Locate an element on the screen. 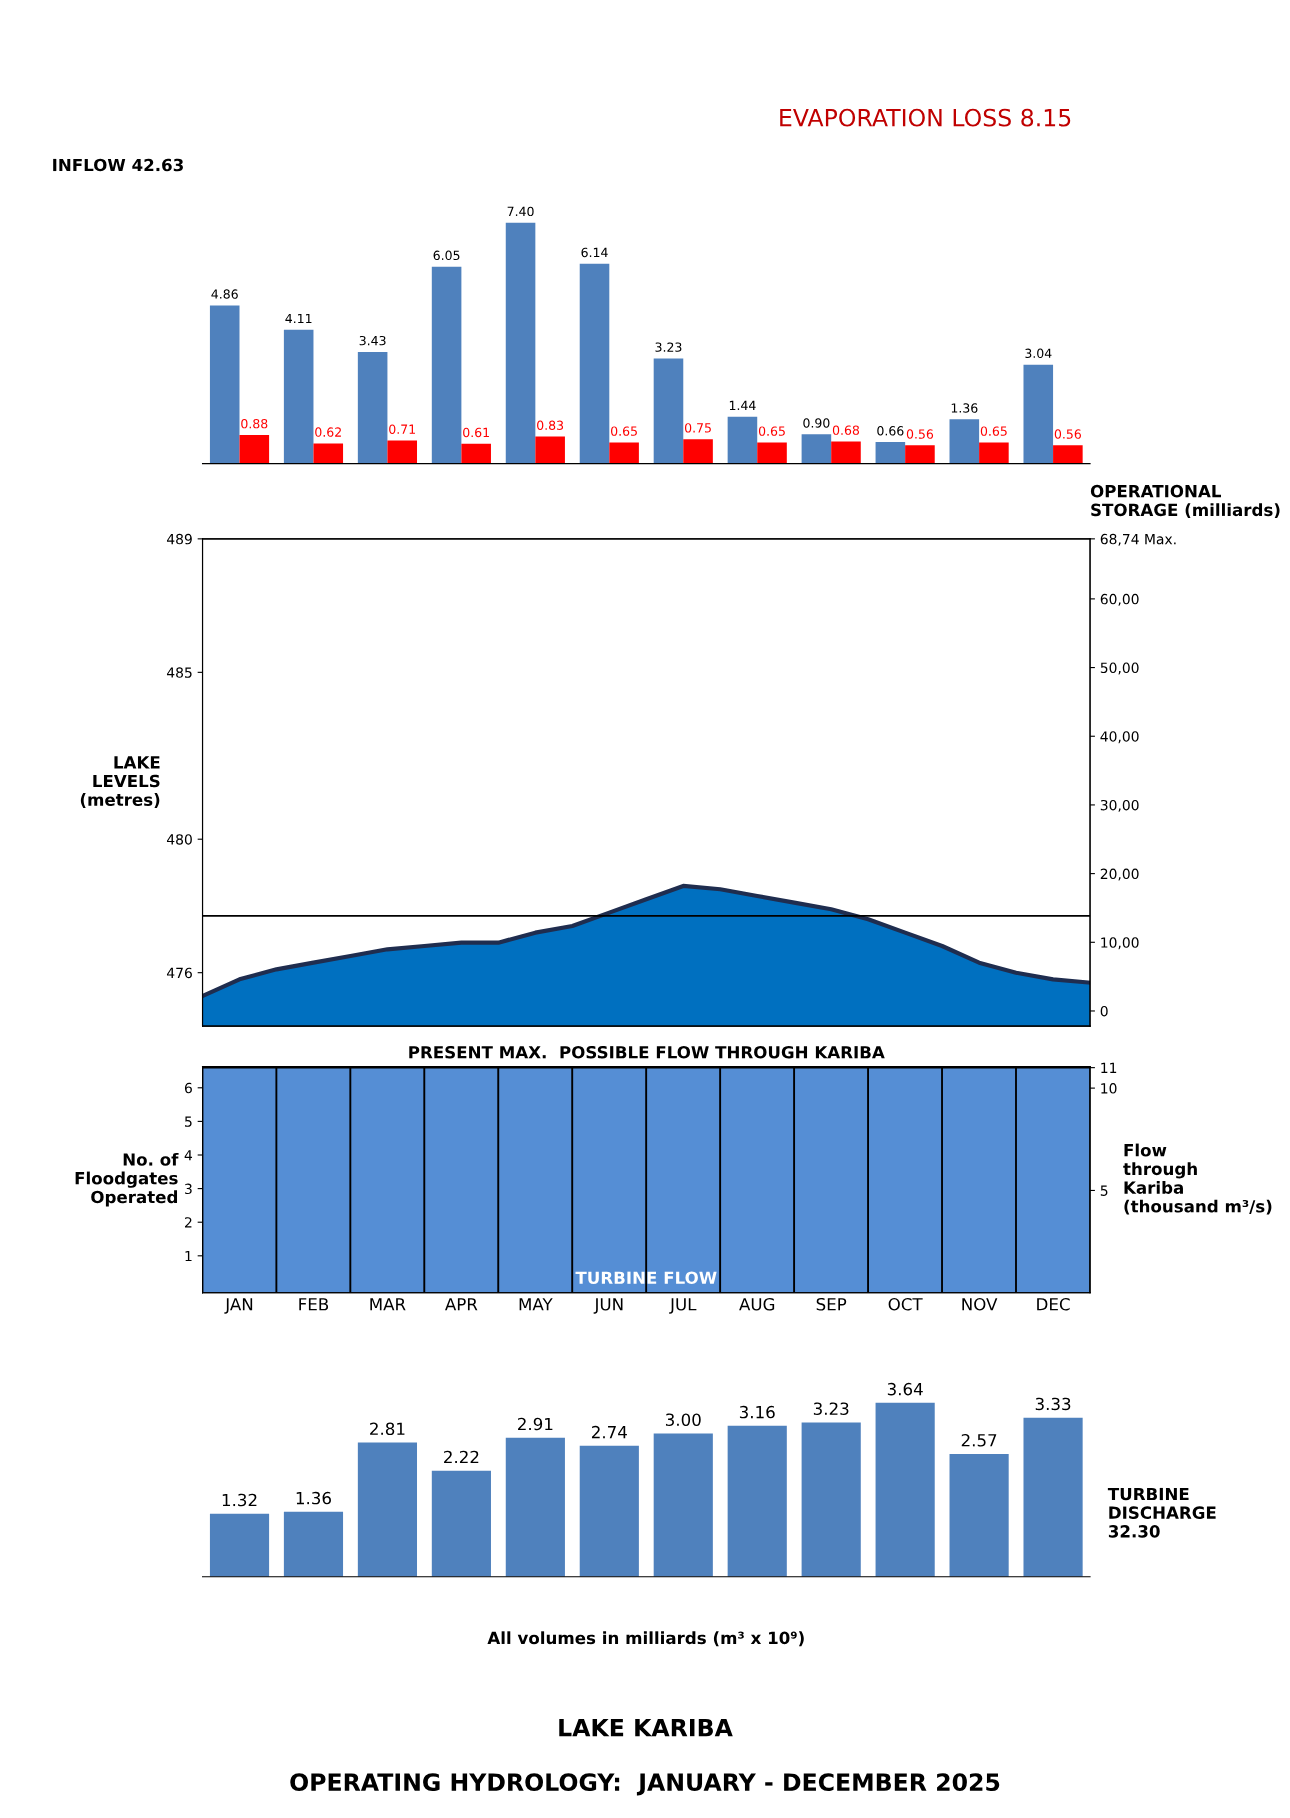 The width and height of the screenshot is (1290, 1818). y-tick-label: 4 is located at coordinates (188, 1155).